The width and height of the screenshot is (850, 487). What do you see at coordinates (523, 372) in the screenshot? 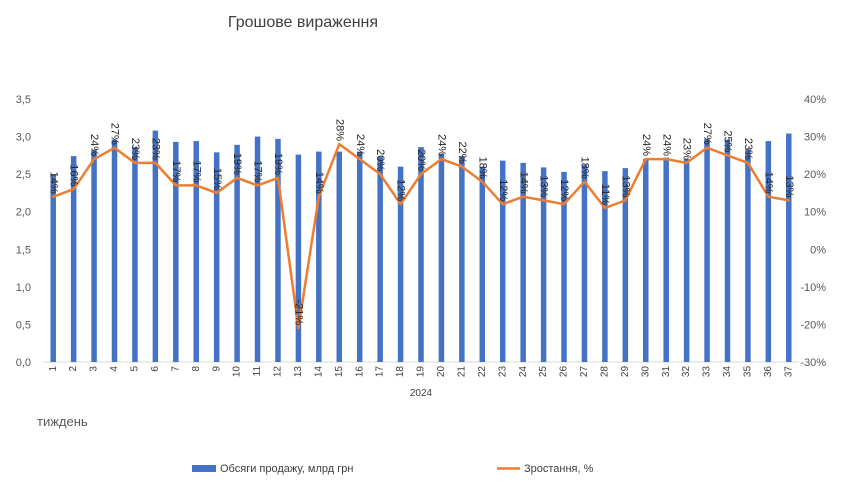
I see `x-axis-tick: 24` at bounding box center [523, 372].